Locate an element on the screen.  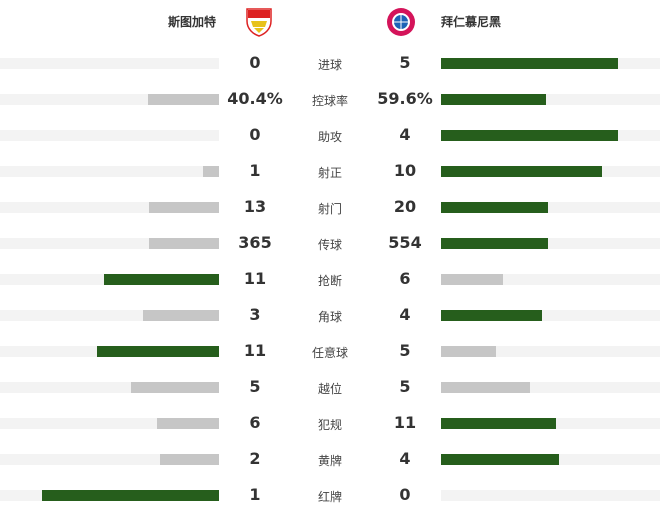
stat-row: 1 红牌 0 is located at coordinates (330, 496).